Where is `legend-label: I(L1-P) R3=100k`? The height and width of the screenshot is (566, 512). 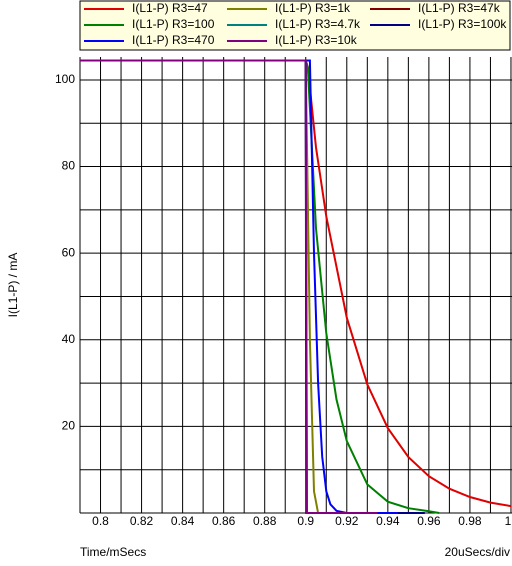 legend-label: I(L1-P) R3=100k is located at coordinates (462, 24).